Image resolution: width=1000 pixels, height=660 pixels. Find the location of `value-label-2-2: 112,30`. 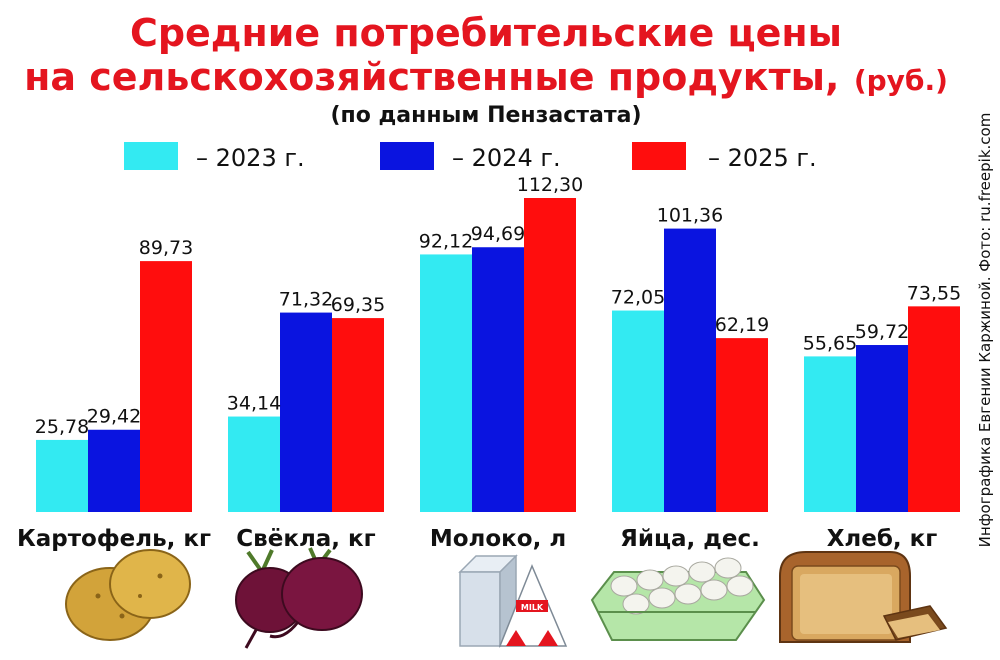

value-label-2-2: 112,30 is located at coordinates (550, 185).